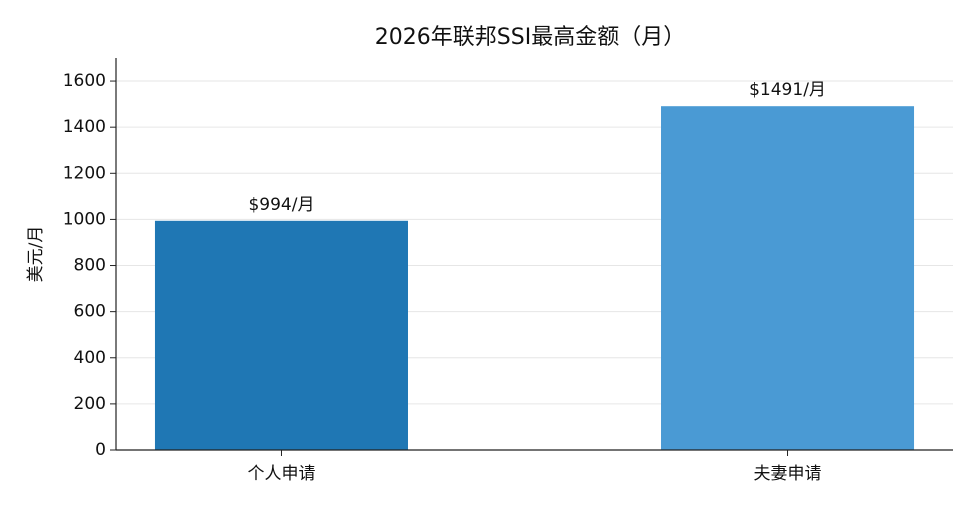 This screenshot has height=510, width=975. What do you see at coordinates (787, 90) in the screenshot?
I see `value-label: $1491/月` at bounding box center [787, 90].